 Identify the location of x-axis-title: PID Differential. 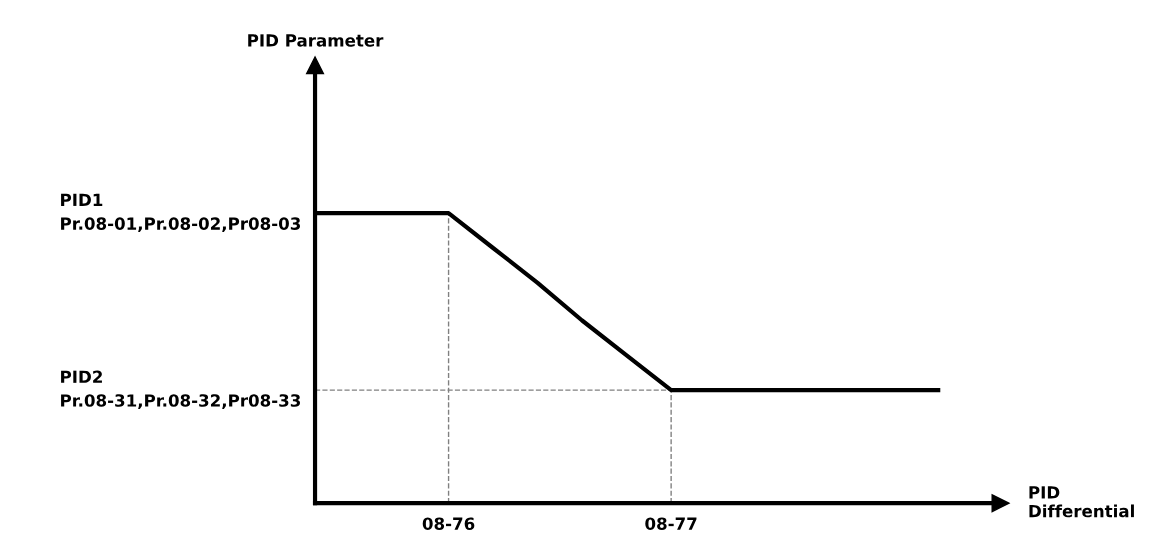
(1081, 502).